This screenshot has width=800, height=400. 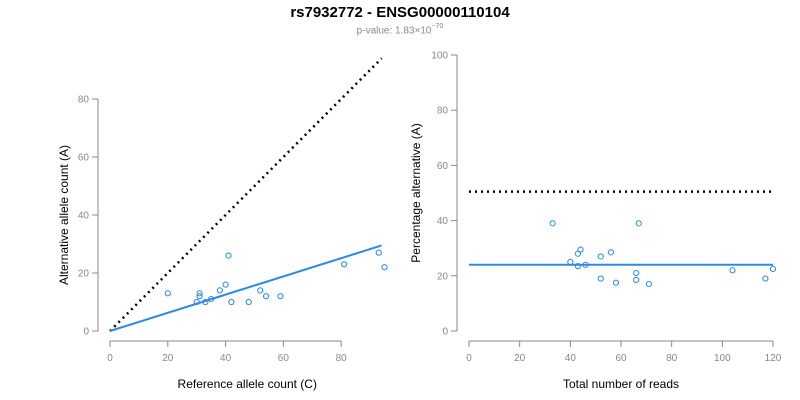 I want to click on y-axis-label: Percentage alternative (A), so click(x=416, y=192).